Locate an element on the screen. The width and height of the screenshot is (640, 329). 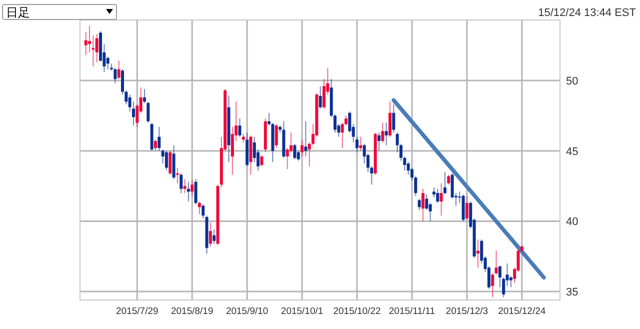
x-tick-label: 2015/9/10 is located at coordinates (247, 311).